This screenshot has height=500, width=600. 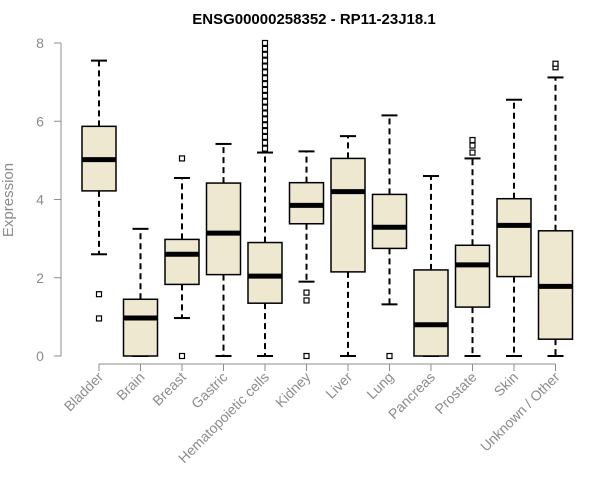 I want to click on x-tick-label: Kidney, so click(x=293, y=390).